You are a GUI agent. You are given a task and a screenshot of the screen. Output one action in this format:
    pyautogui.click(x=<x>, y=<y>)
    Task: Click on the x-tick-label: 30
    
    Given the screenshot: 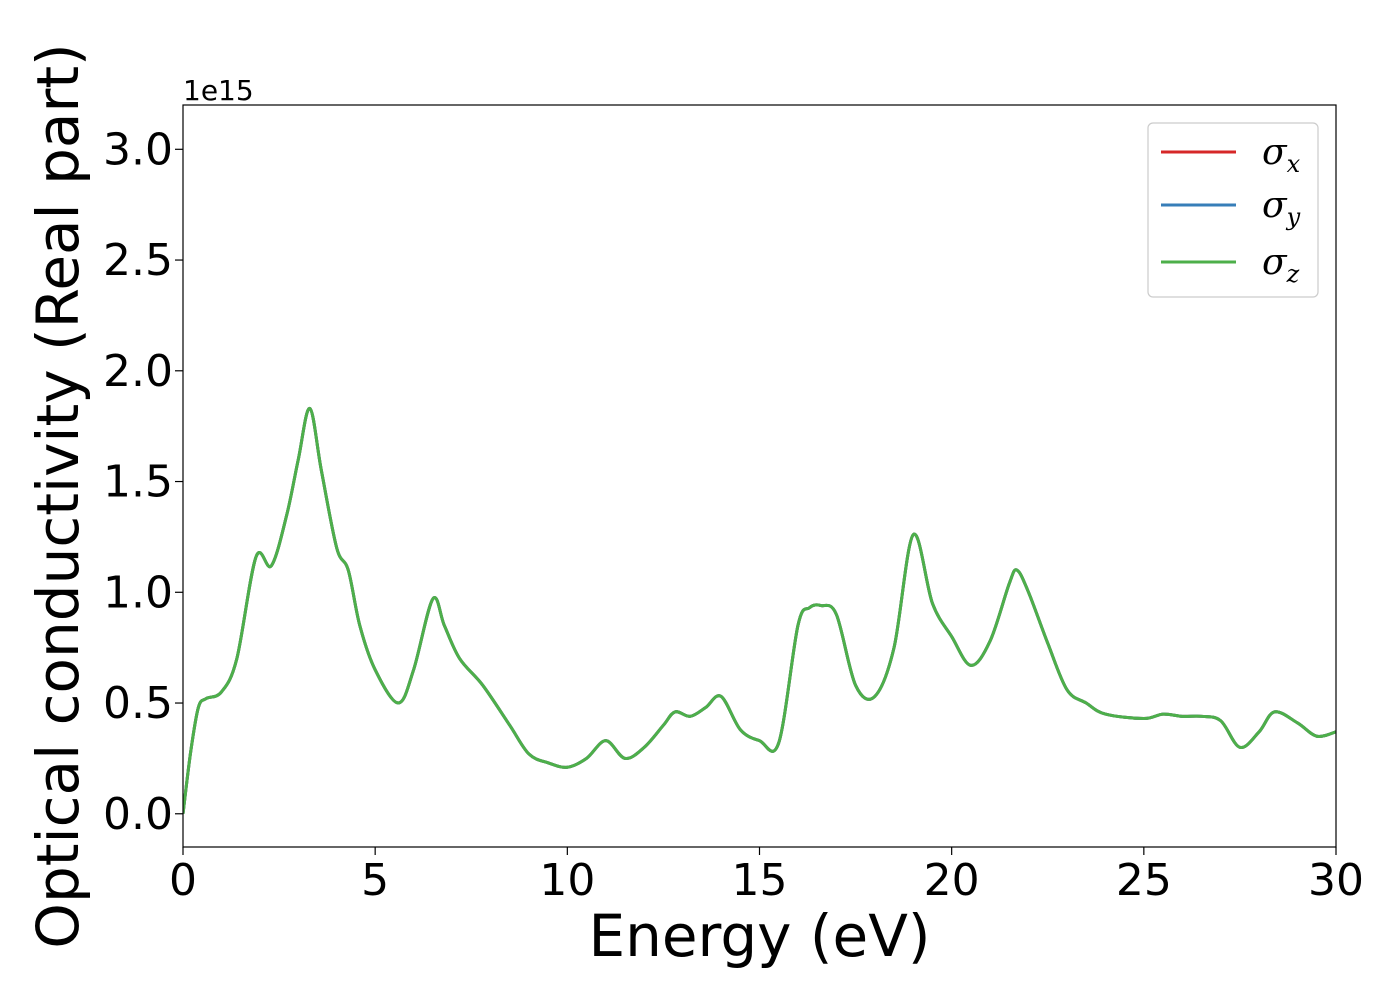 What is the action you would take?
    pyautogui.click(x=1336, y=880)
    